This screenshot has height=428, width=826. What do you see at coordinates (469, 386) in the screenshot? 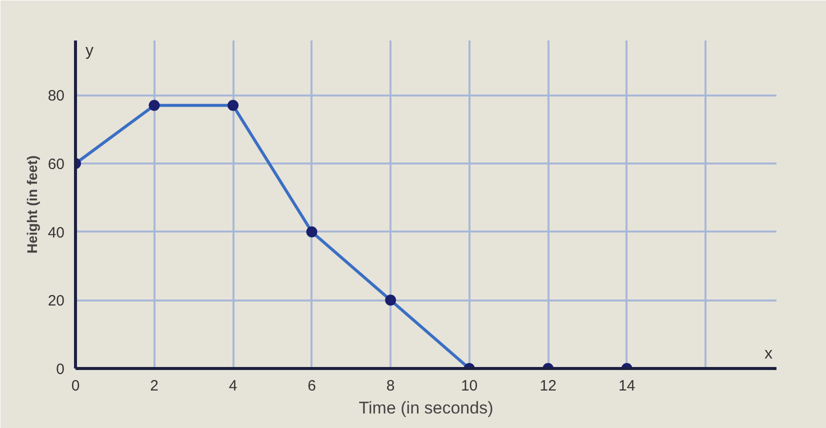
I see `x-tick-label: 10` at bounding box center [469, 386].